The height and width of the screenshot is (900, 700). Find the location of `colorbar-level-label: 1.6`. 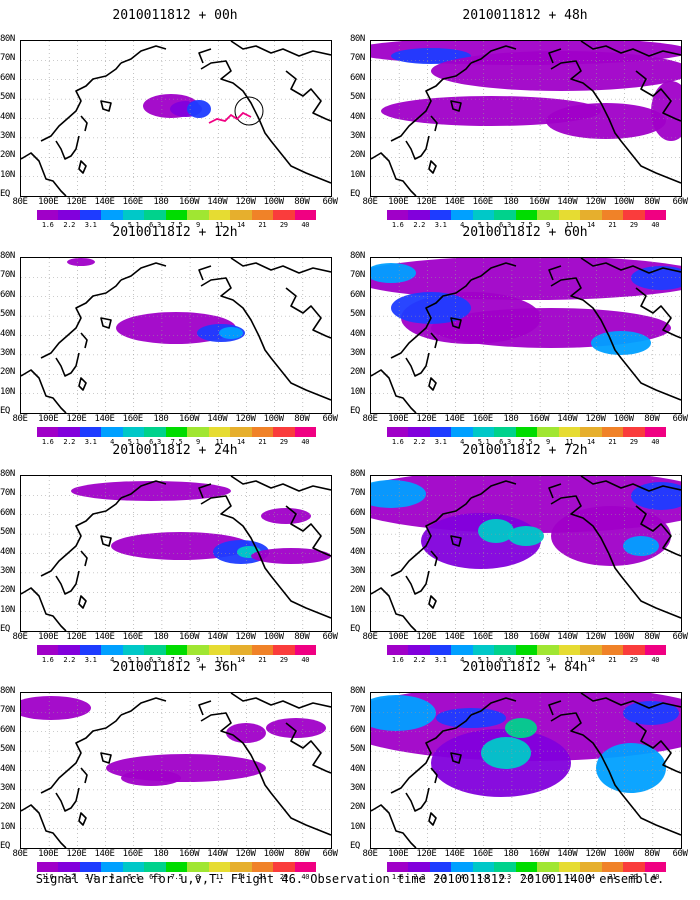

colorbar-level-label: 1.6 is located at coordinates (397, 442).